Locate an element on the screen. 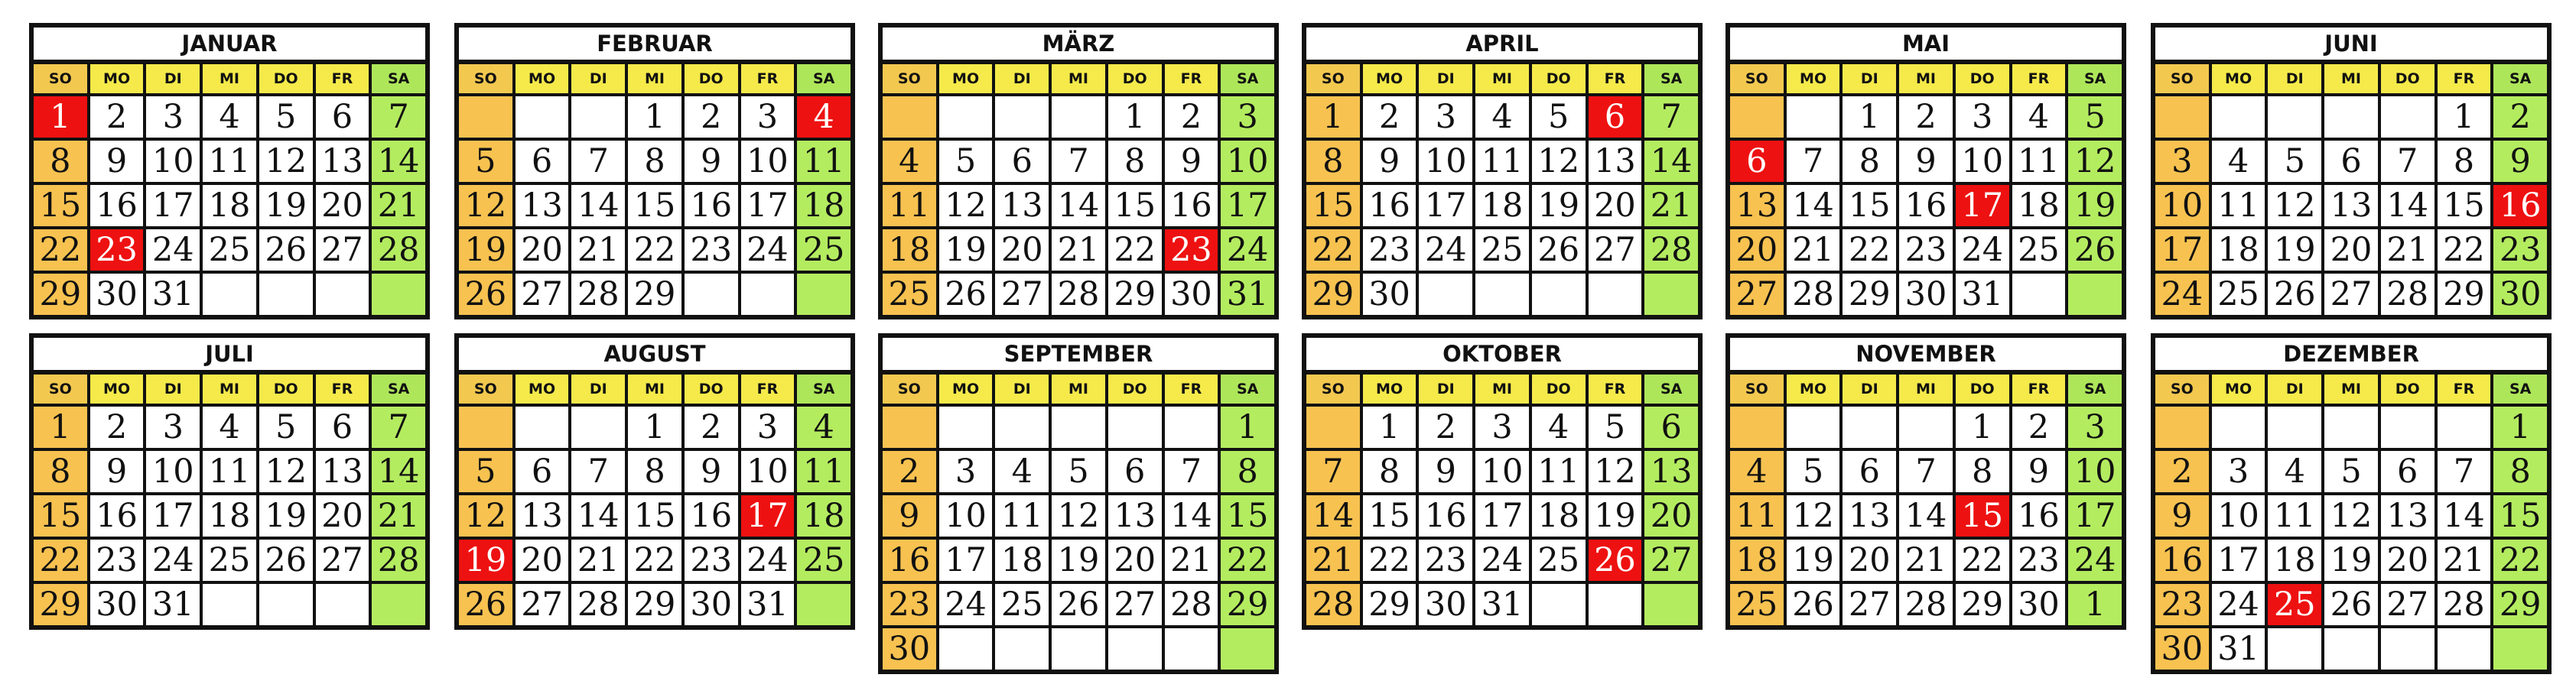 The height and width of the screenshot is (694, 2576). day-cell: 7 is located at coordinates (598, 161).